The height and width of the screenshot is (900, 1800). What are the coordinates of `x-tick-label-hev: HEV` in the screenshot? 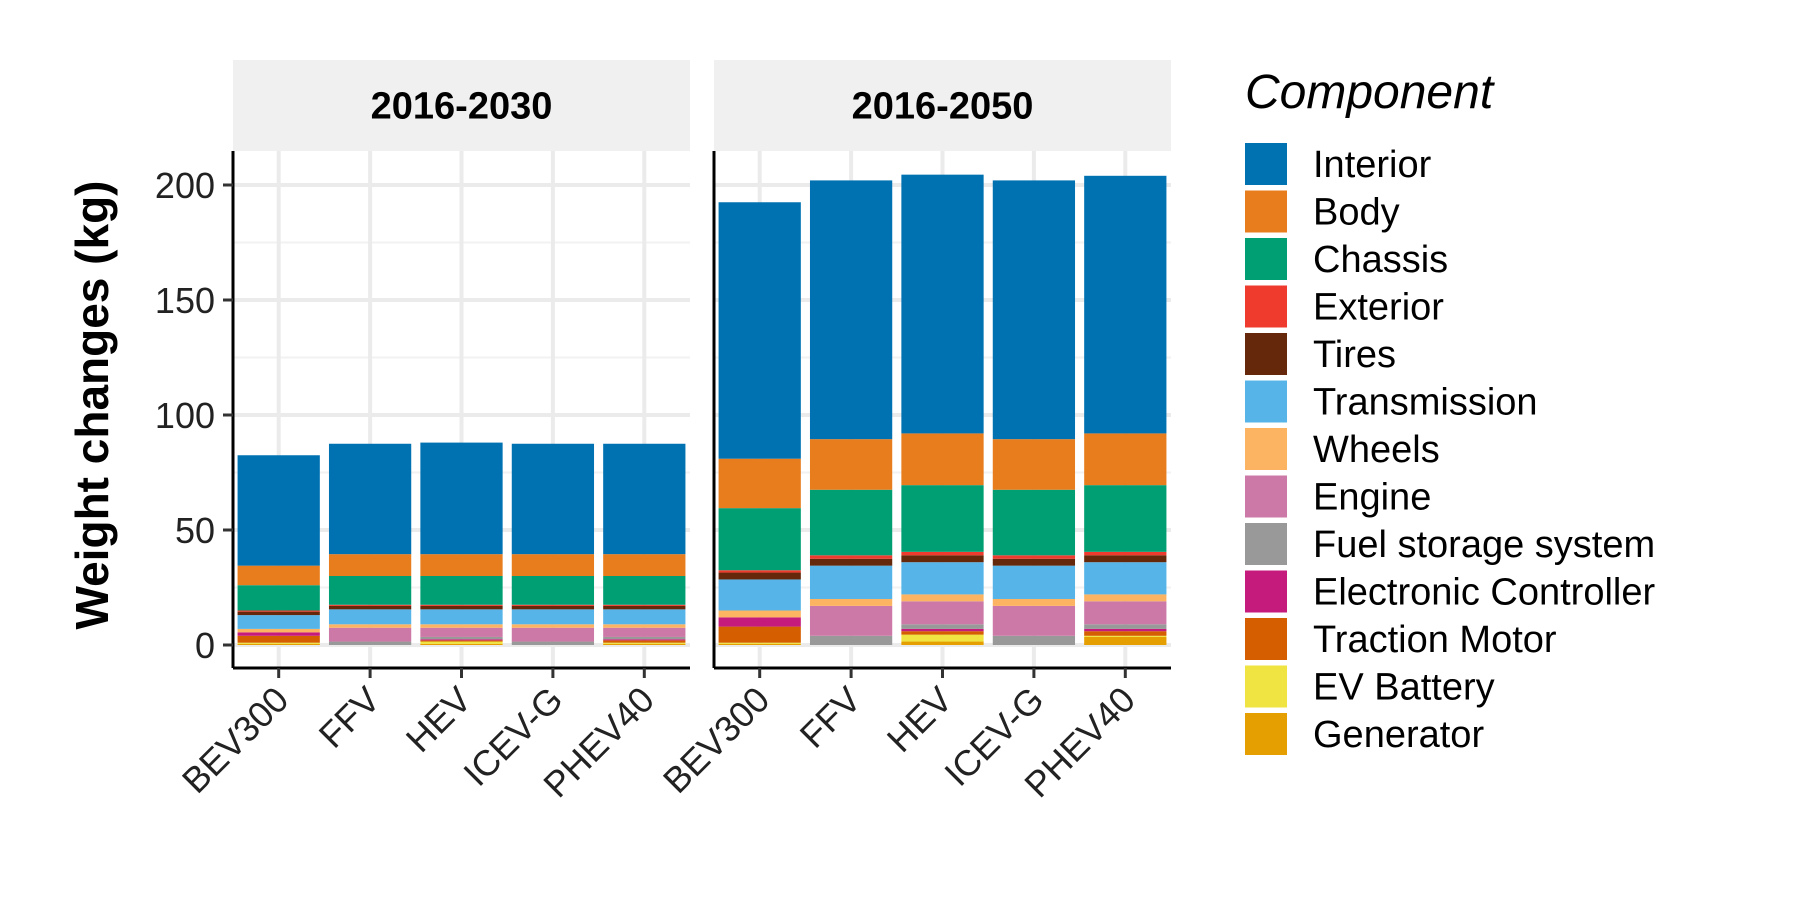 It's located at (919, 719).